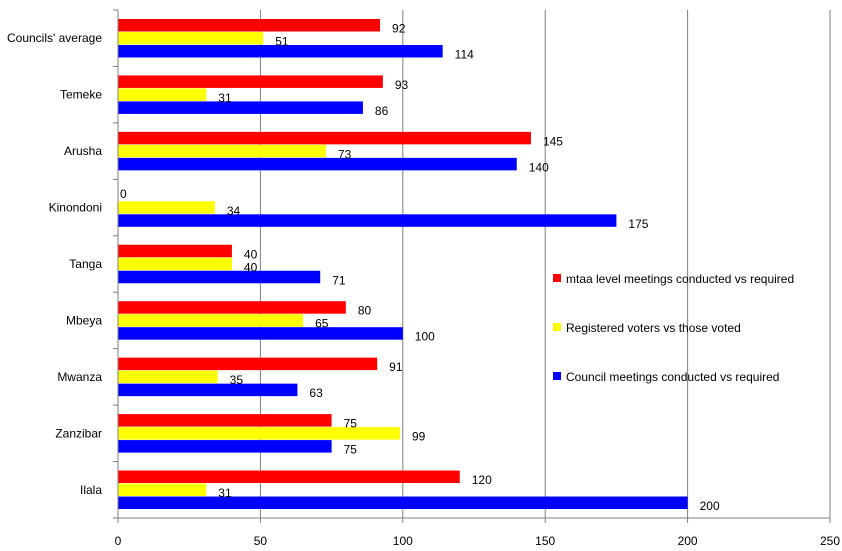 This screenshot has height=551, width=842. What do you see at coordinates (464, 54) in the screenshot?
I see `data-label: 114` at bounding box center [464, 54].